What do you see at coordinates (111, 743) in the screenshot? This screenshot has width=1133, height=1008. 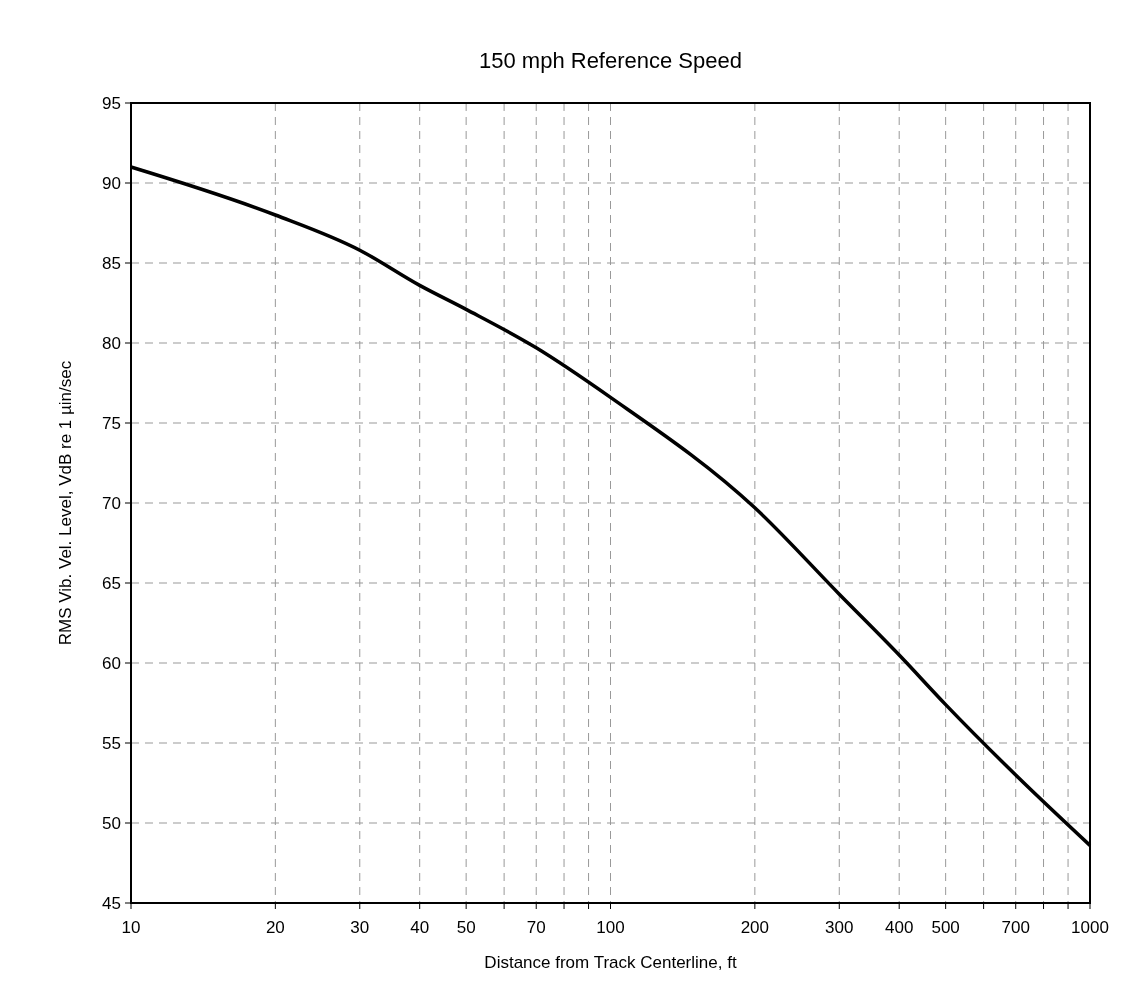 I see `y-tick-label: 55` at bounding box center [111, 743].